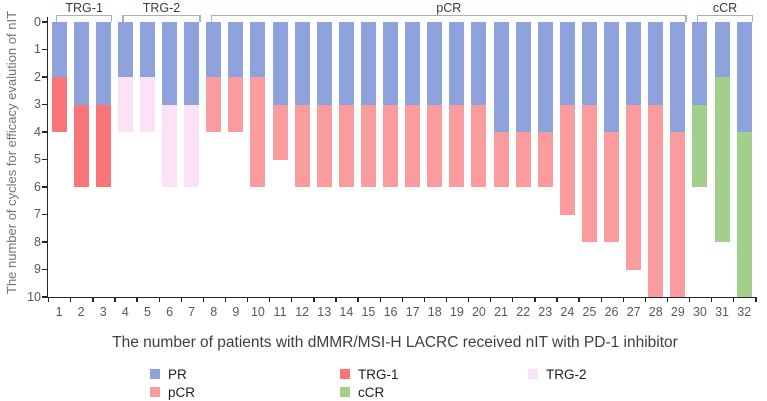 This screenshot has height=401, width=767. I want to click on x-axis-category-label: 2, so click(81, 311).